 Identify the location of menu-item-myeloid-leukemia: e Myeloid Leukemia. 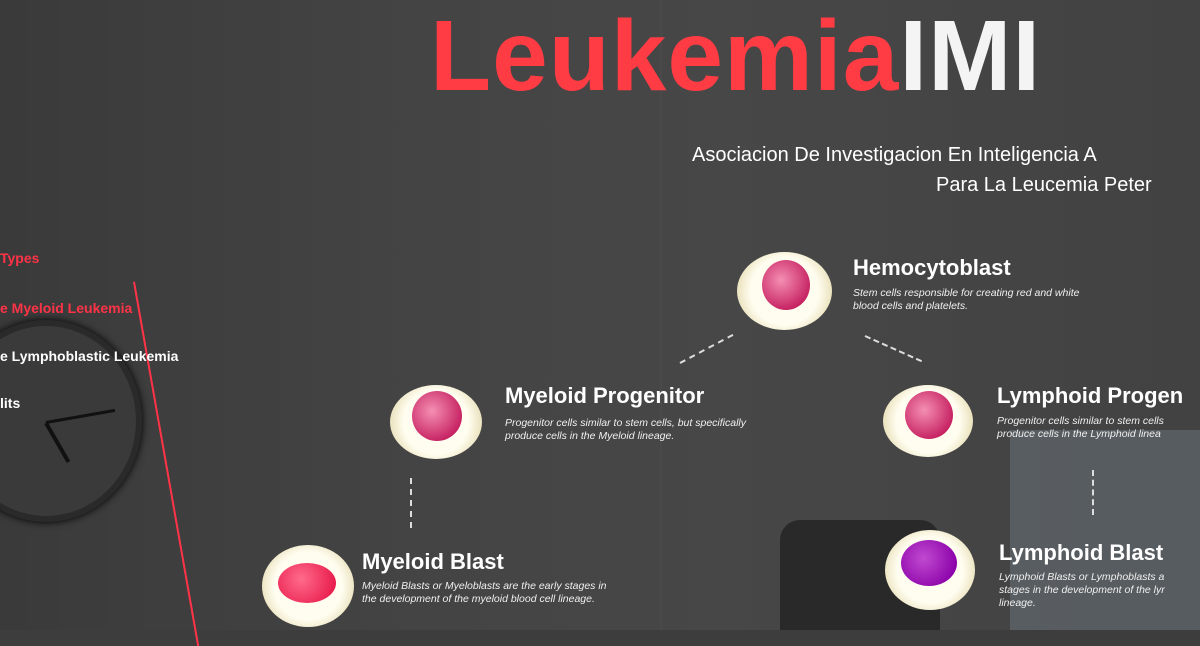
(66, 308).